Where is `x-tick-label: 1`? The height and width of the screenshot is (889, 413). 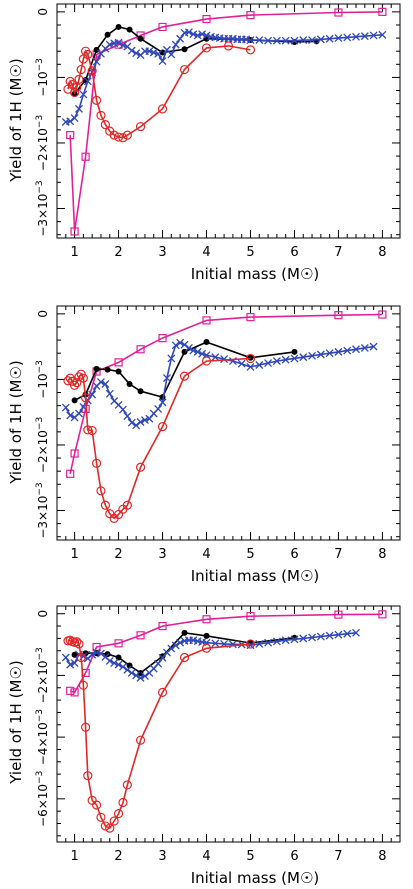 x-tick-label: 1 is located at coordinates (74, 252).